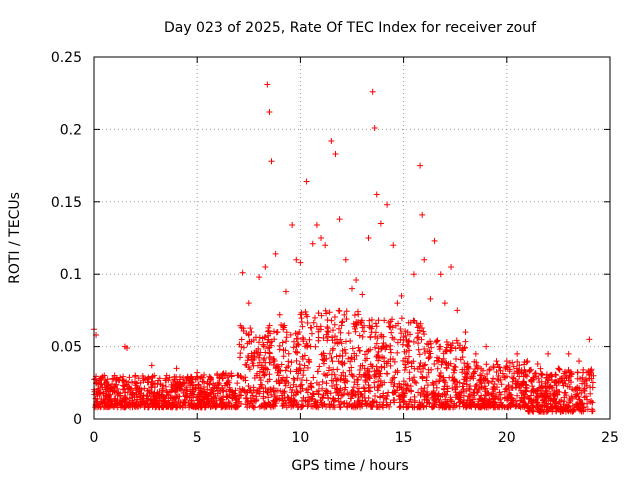  I want to click on y-tick-label: 0, so click(77, 420).